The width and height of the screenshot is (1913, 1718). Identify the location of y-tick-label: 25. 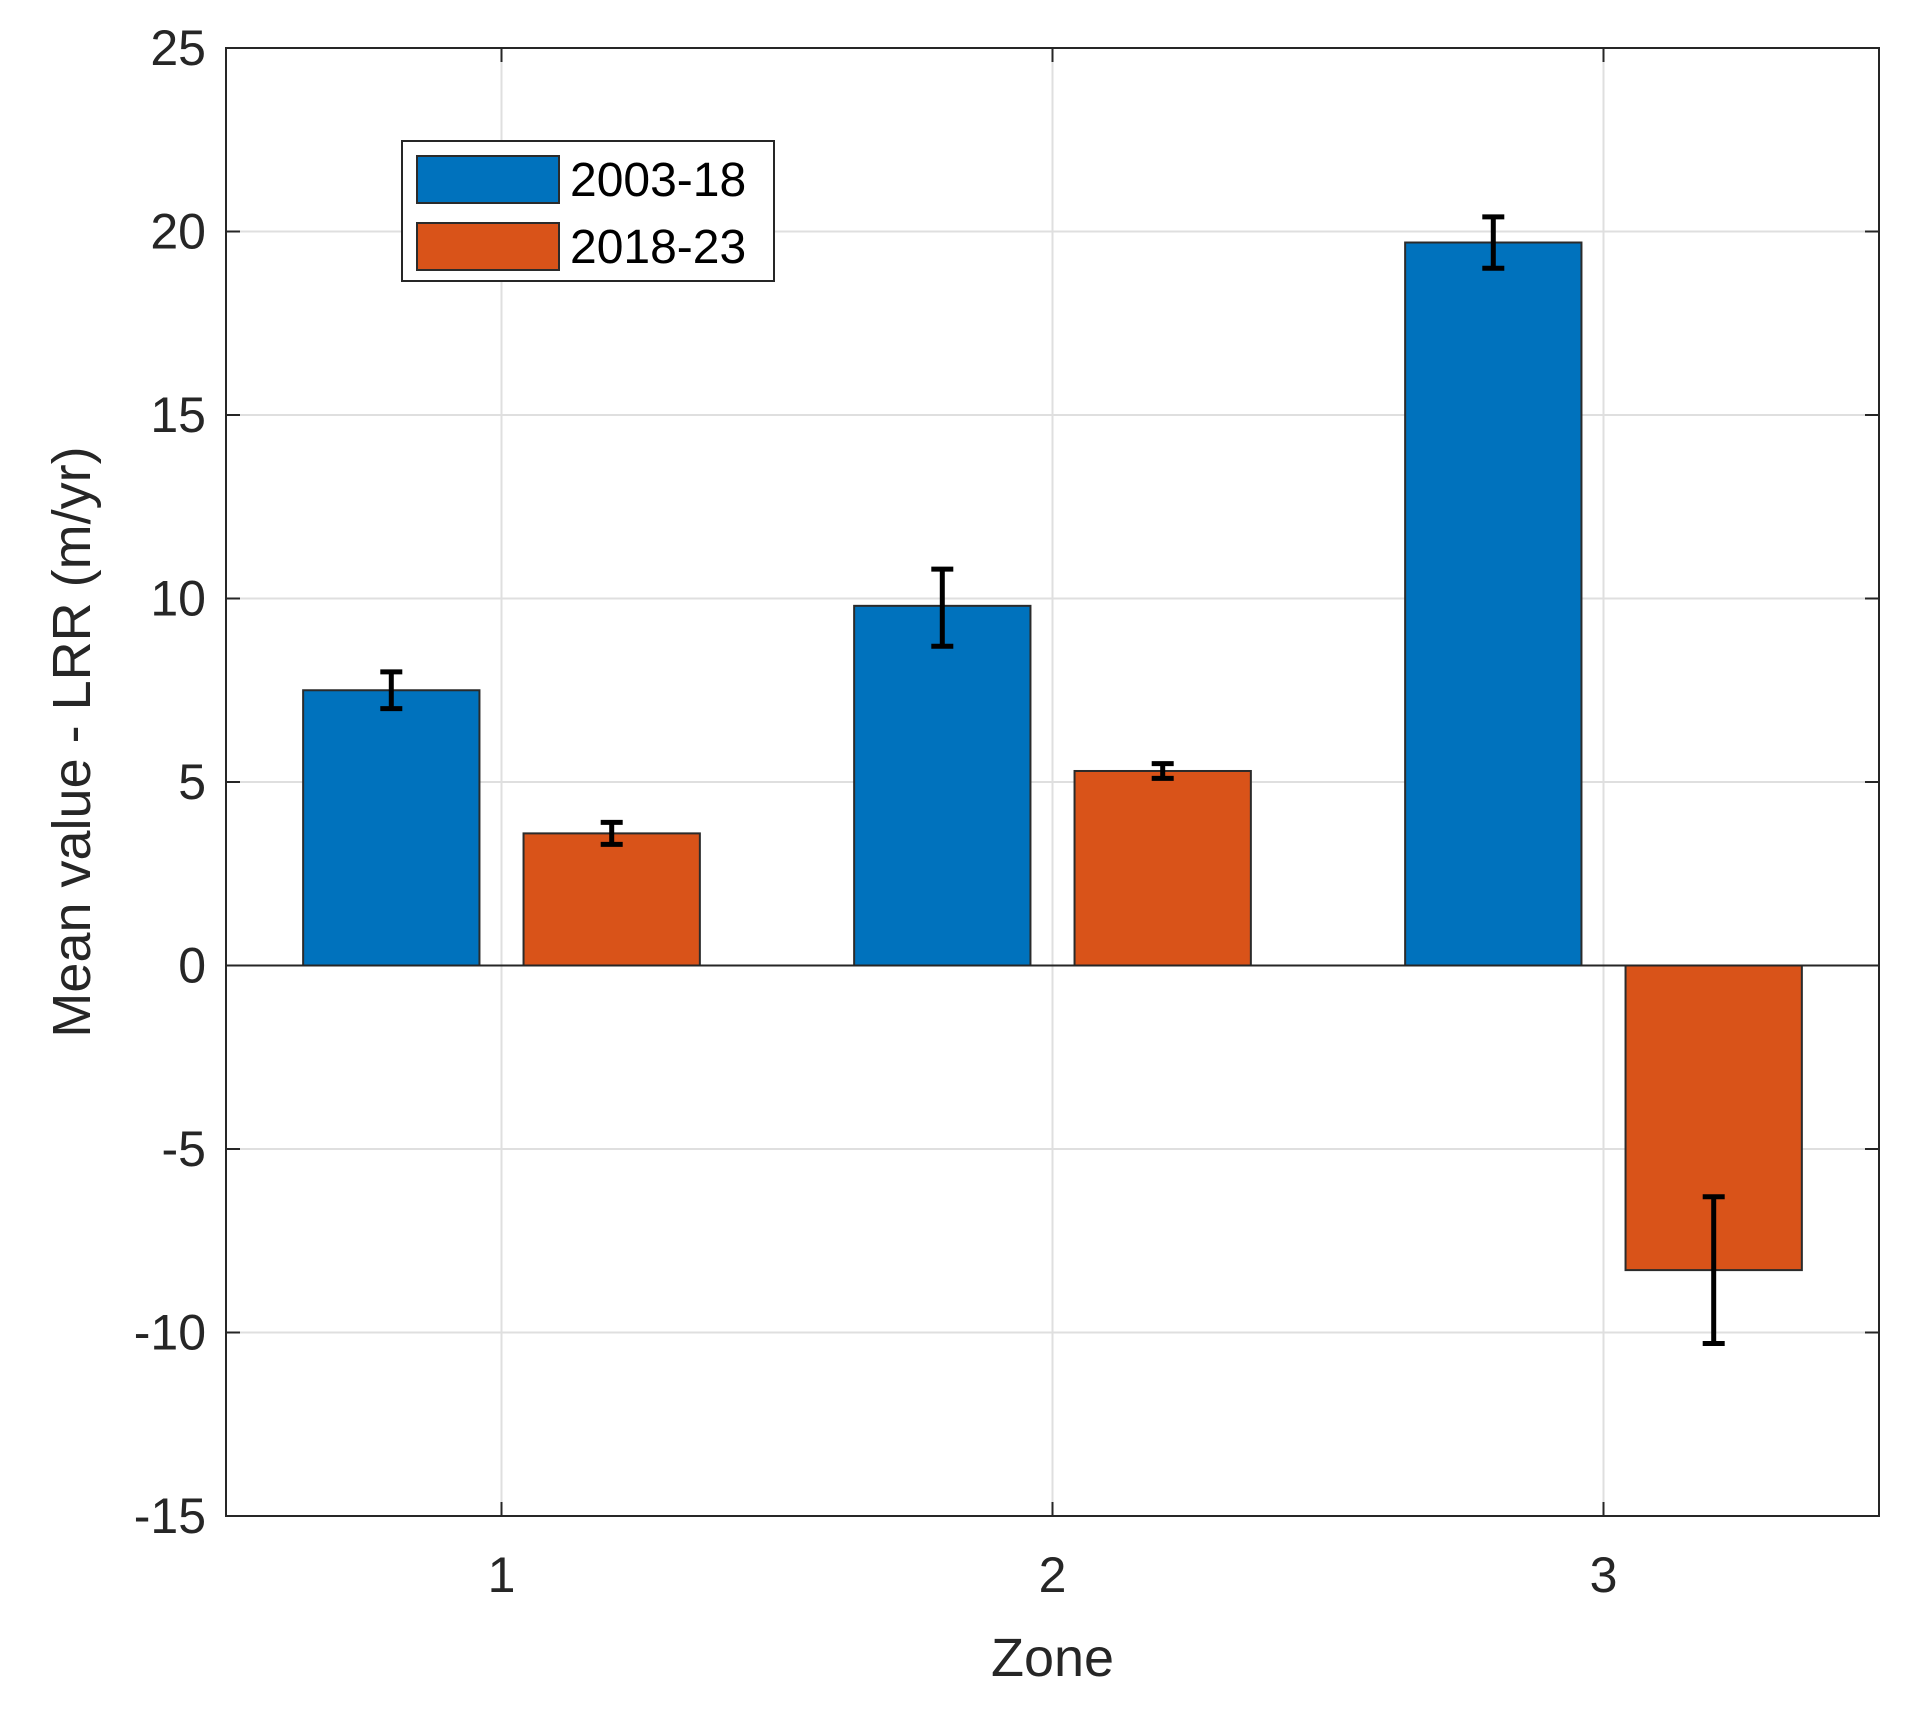
(178, 48).